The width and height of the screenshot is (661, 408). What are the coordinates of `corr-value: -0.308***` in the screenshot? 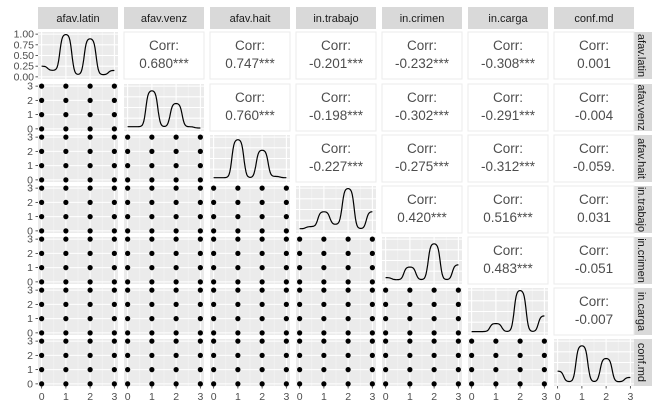 It's located at (508, 63).